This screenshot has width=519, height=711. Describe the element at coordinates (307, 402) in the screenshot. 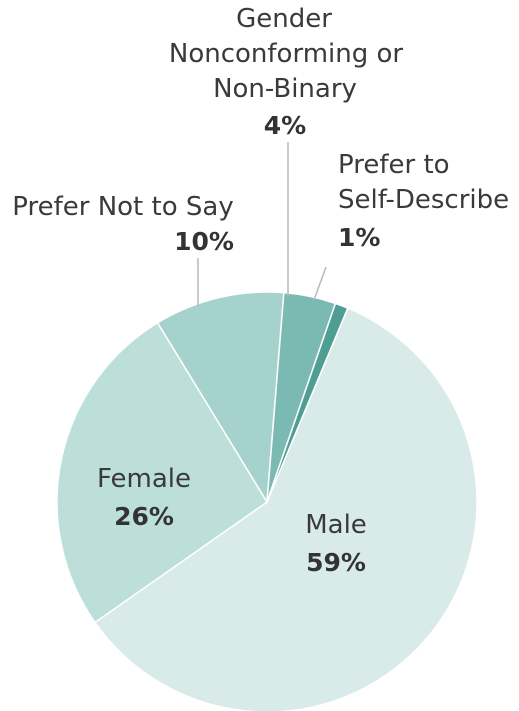

I see `pie-slice-prefer-to-self-describe` at that location.